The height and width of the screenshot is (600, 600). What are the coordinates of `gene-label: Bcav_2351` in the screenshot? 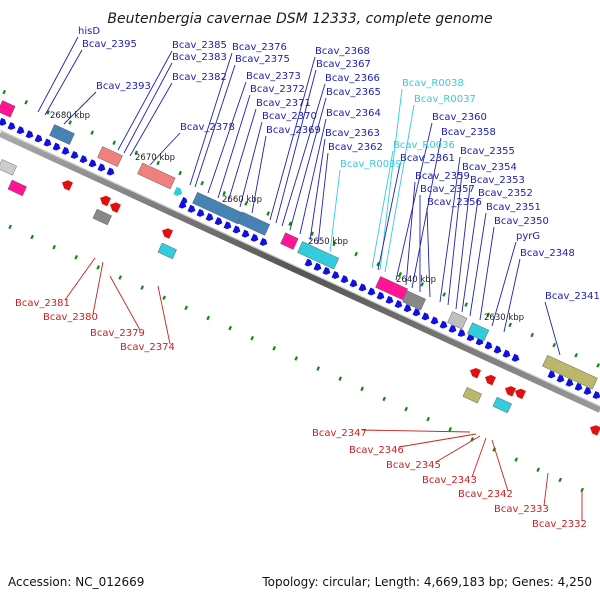 It's located at (513, 207).